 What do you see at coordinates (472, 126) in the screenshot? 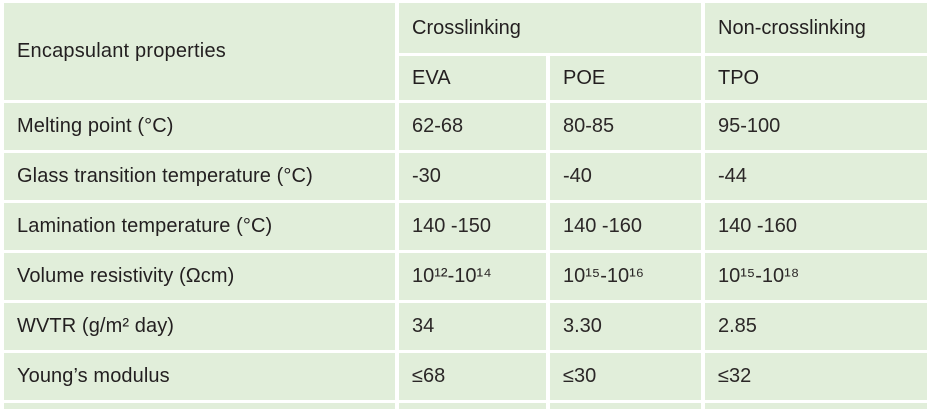
I see `cell-value: 62-68` at bounding box center [472, 126].